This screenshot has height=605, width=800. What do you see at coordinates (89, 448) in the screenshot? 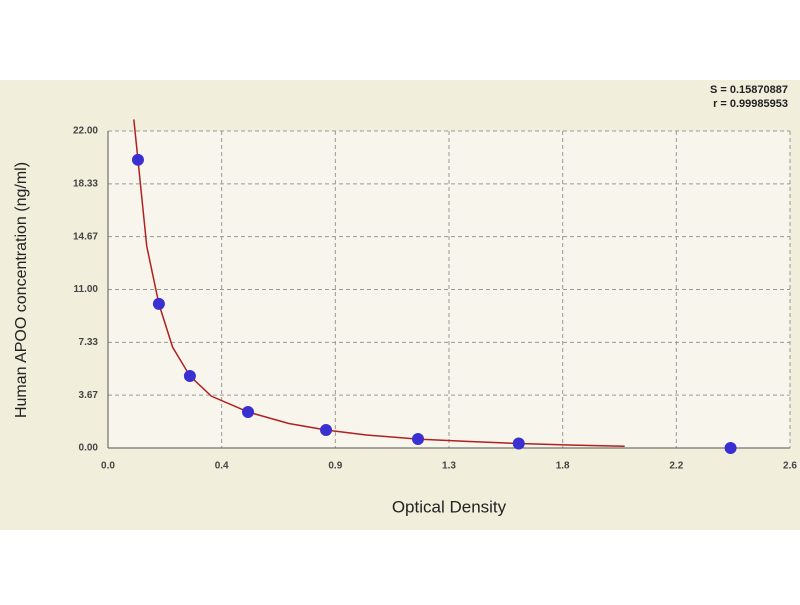
I see `y-tick-label: 0.00` at bounding box center [89, 448].